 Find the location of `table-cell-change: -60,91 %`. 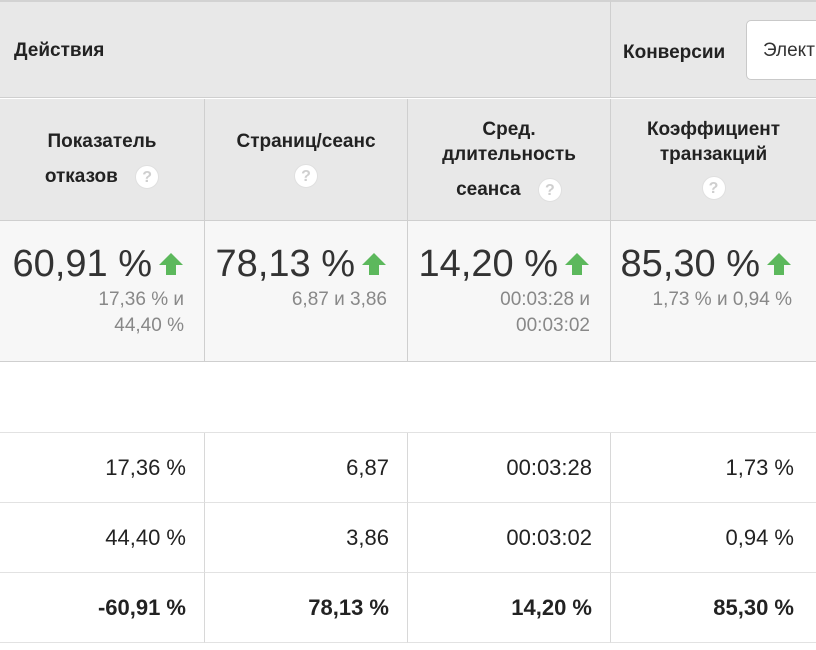

table-cell-change: -60,91 % is located at coordinates (102, 608).